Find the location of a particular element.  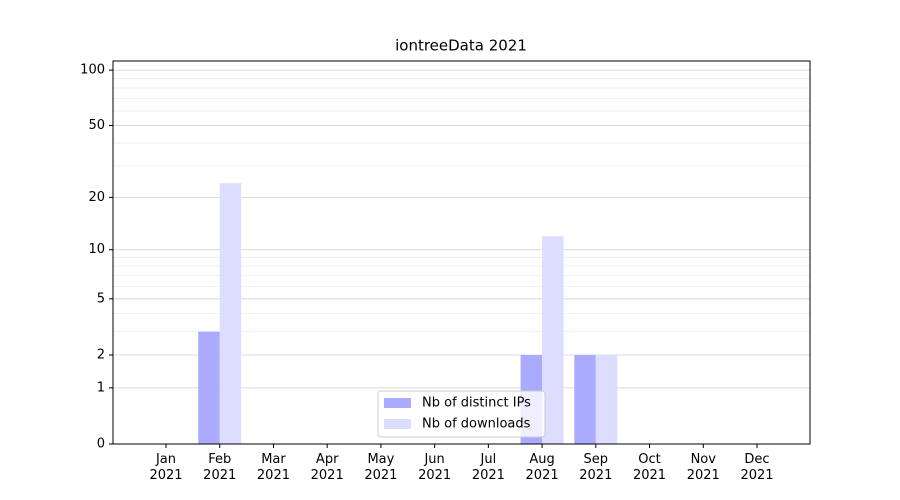

y-tick-label: 20 is located at coordinates (96, 197).